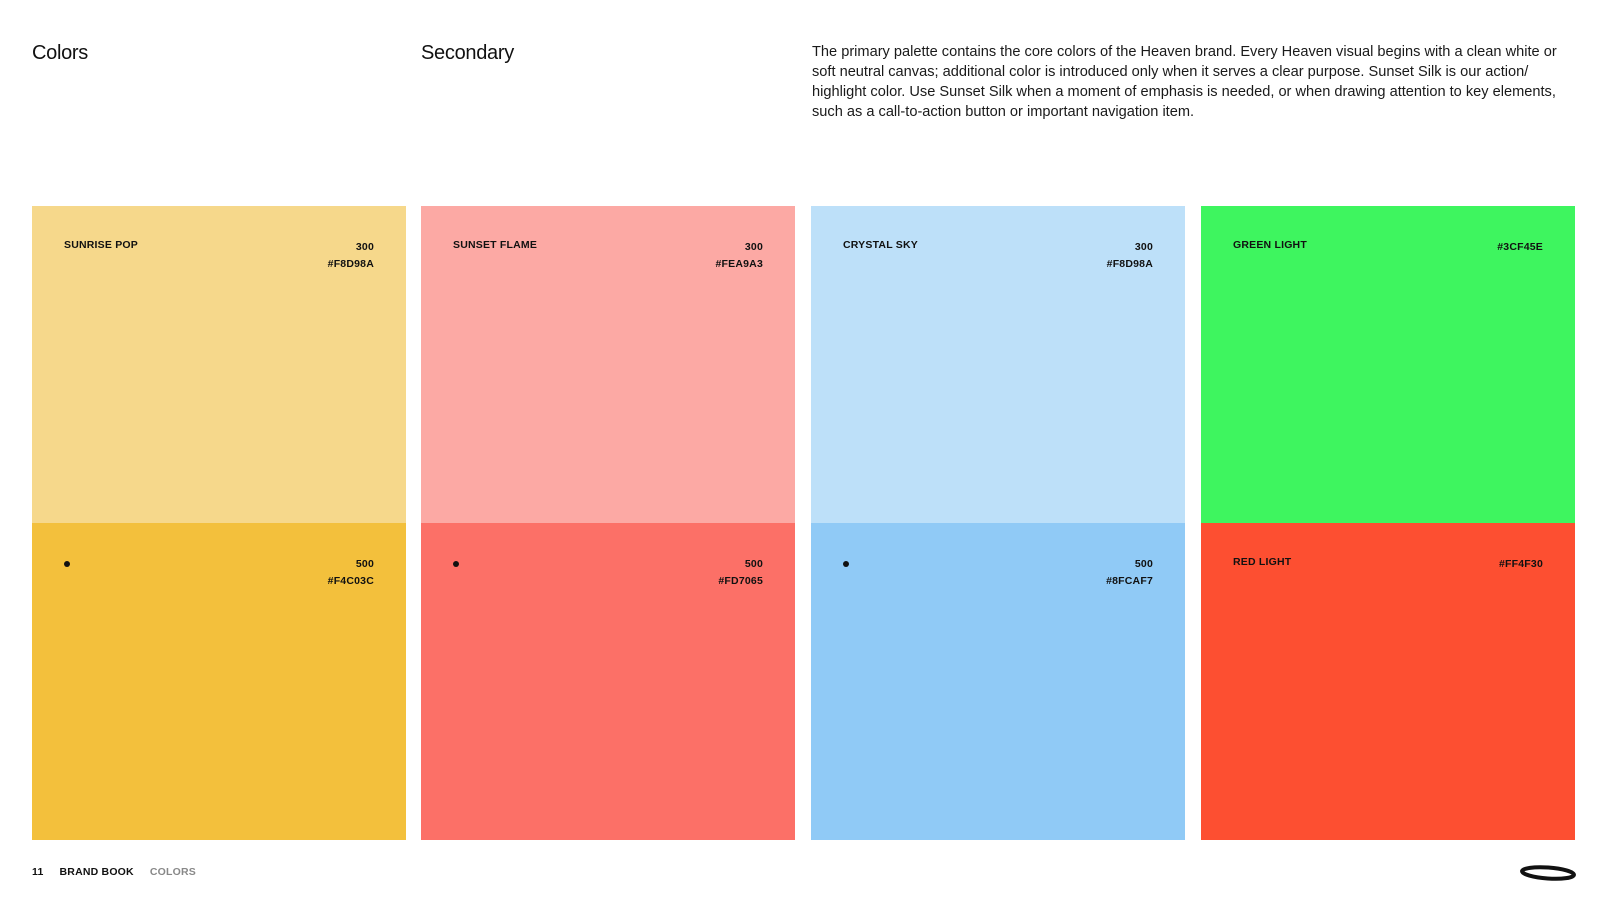 The height and width of the screenshot is (900, 1600). Describe the element at coordinates (1262, 562) in the screenshot. I see `swatch-name: RED LIGHT` at that location.